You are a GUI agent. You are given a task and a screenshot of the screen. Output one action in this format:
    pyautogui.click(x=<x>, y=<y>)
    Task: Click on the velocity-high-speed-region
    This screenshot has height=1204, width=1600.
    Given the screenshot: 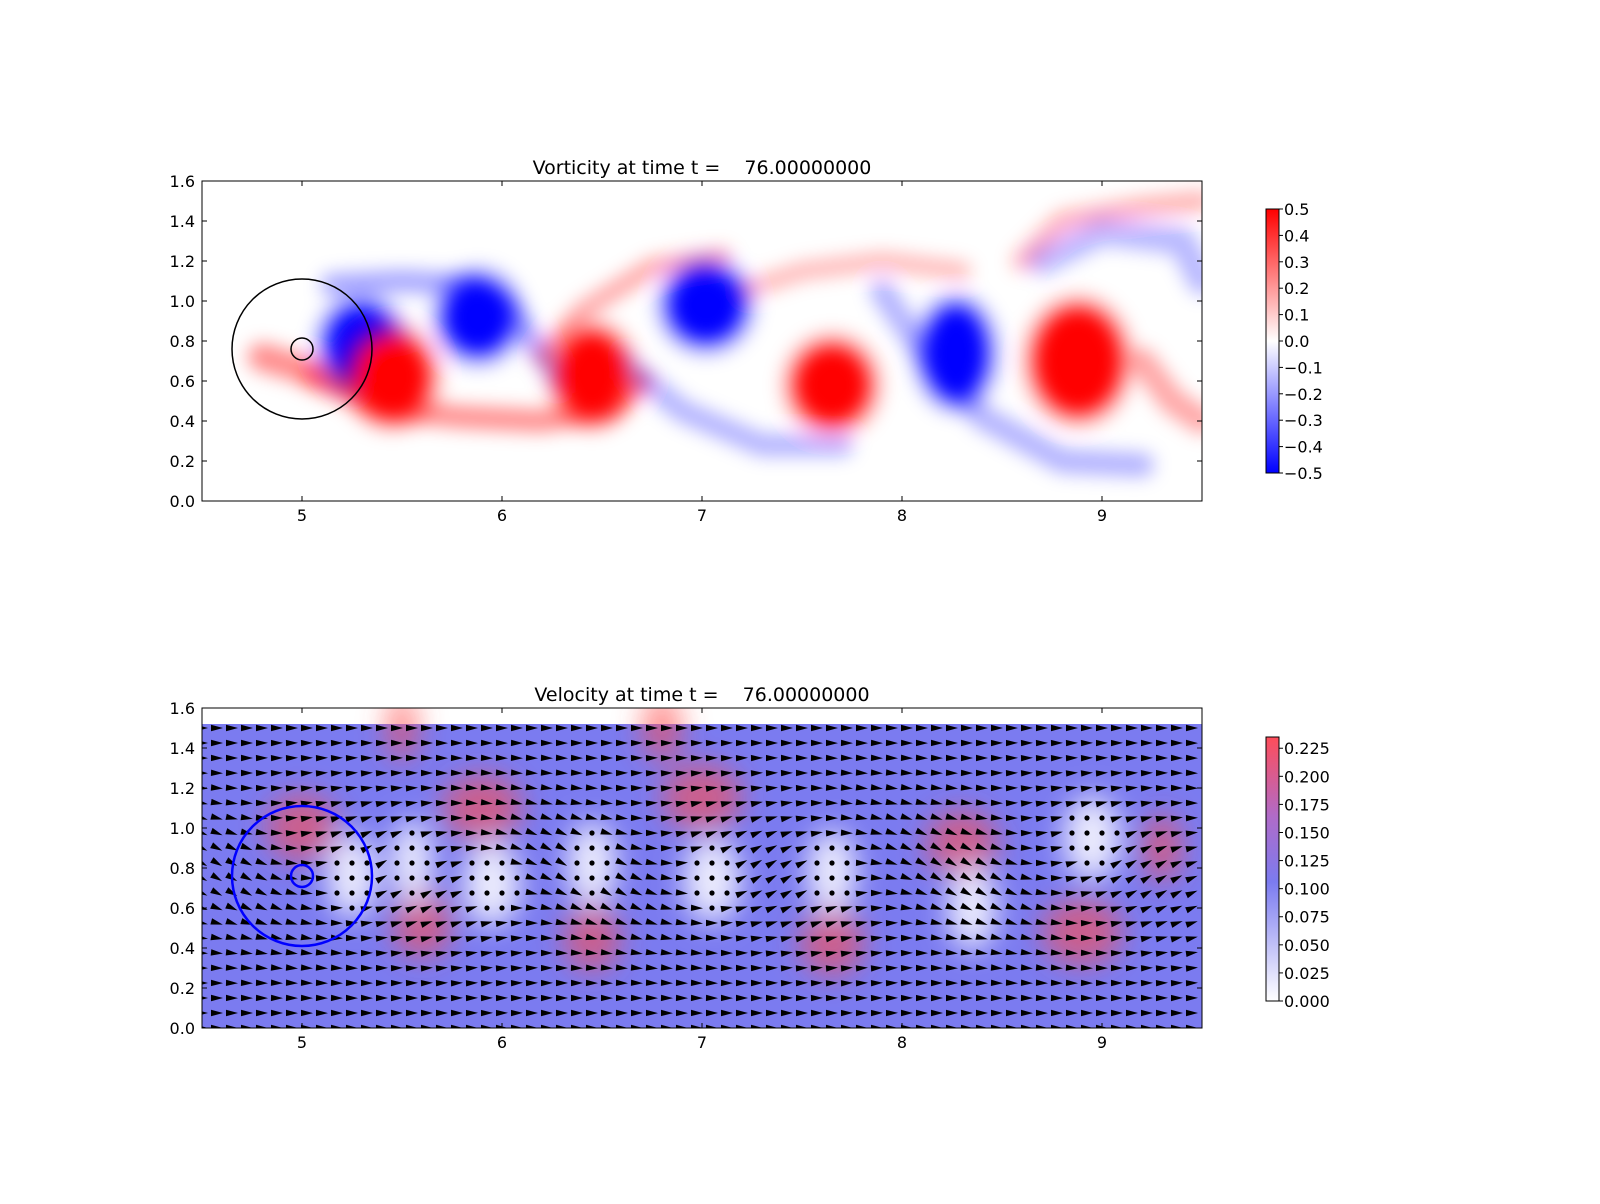 What is the action you would take?
    pyautogui.click(x=832, y=942)
    